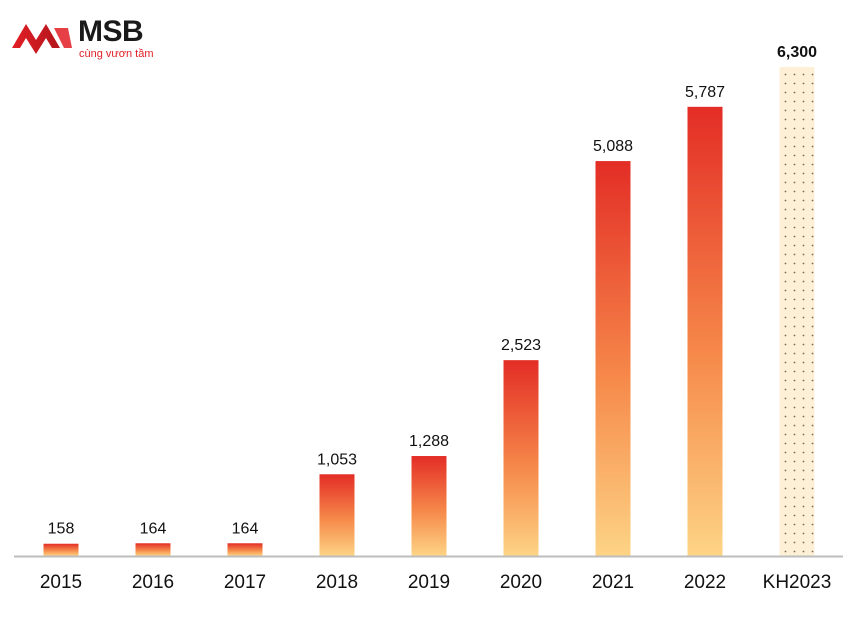  What do you see at coordinates (797, 52) in the screenshot?
I see `value-label-kh2023: 6,300` at bounding box center [797, 52].